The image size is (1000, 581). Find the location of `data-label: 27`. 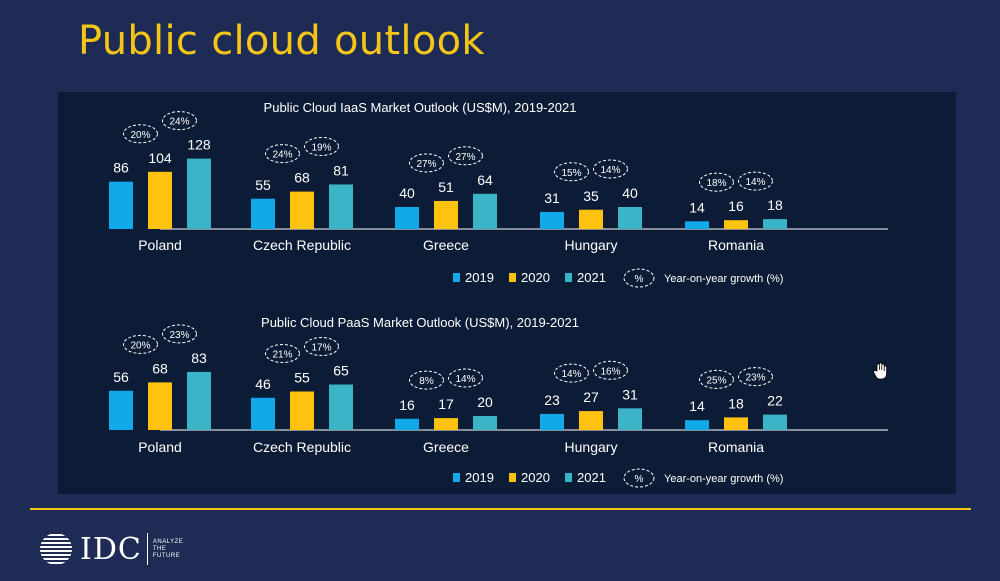

data-label: 27 is located at coordinates (591, 397).